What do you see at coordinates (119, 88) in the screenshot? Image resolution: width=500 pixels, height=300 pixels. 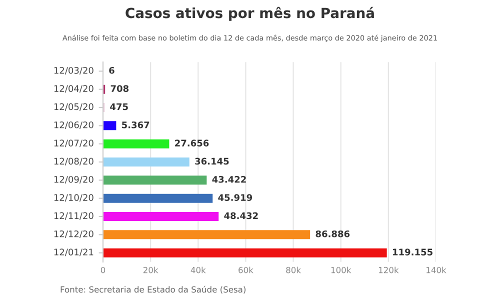 I see `data-label: 708` at bounding box center [119, 88].